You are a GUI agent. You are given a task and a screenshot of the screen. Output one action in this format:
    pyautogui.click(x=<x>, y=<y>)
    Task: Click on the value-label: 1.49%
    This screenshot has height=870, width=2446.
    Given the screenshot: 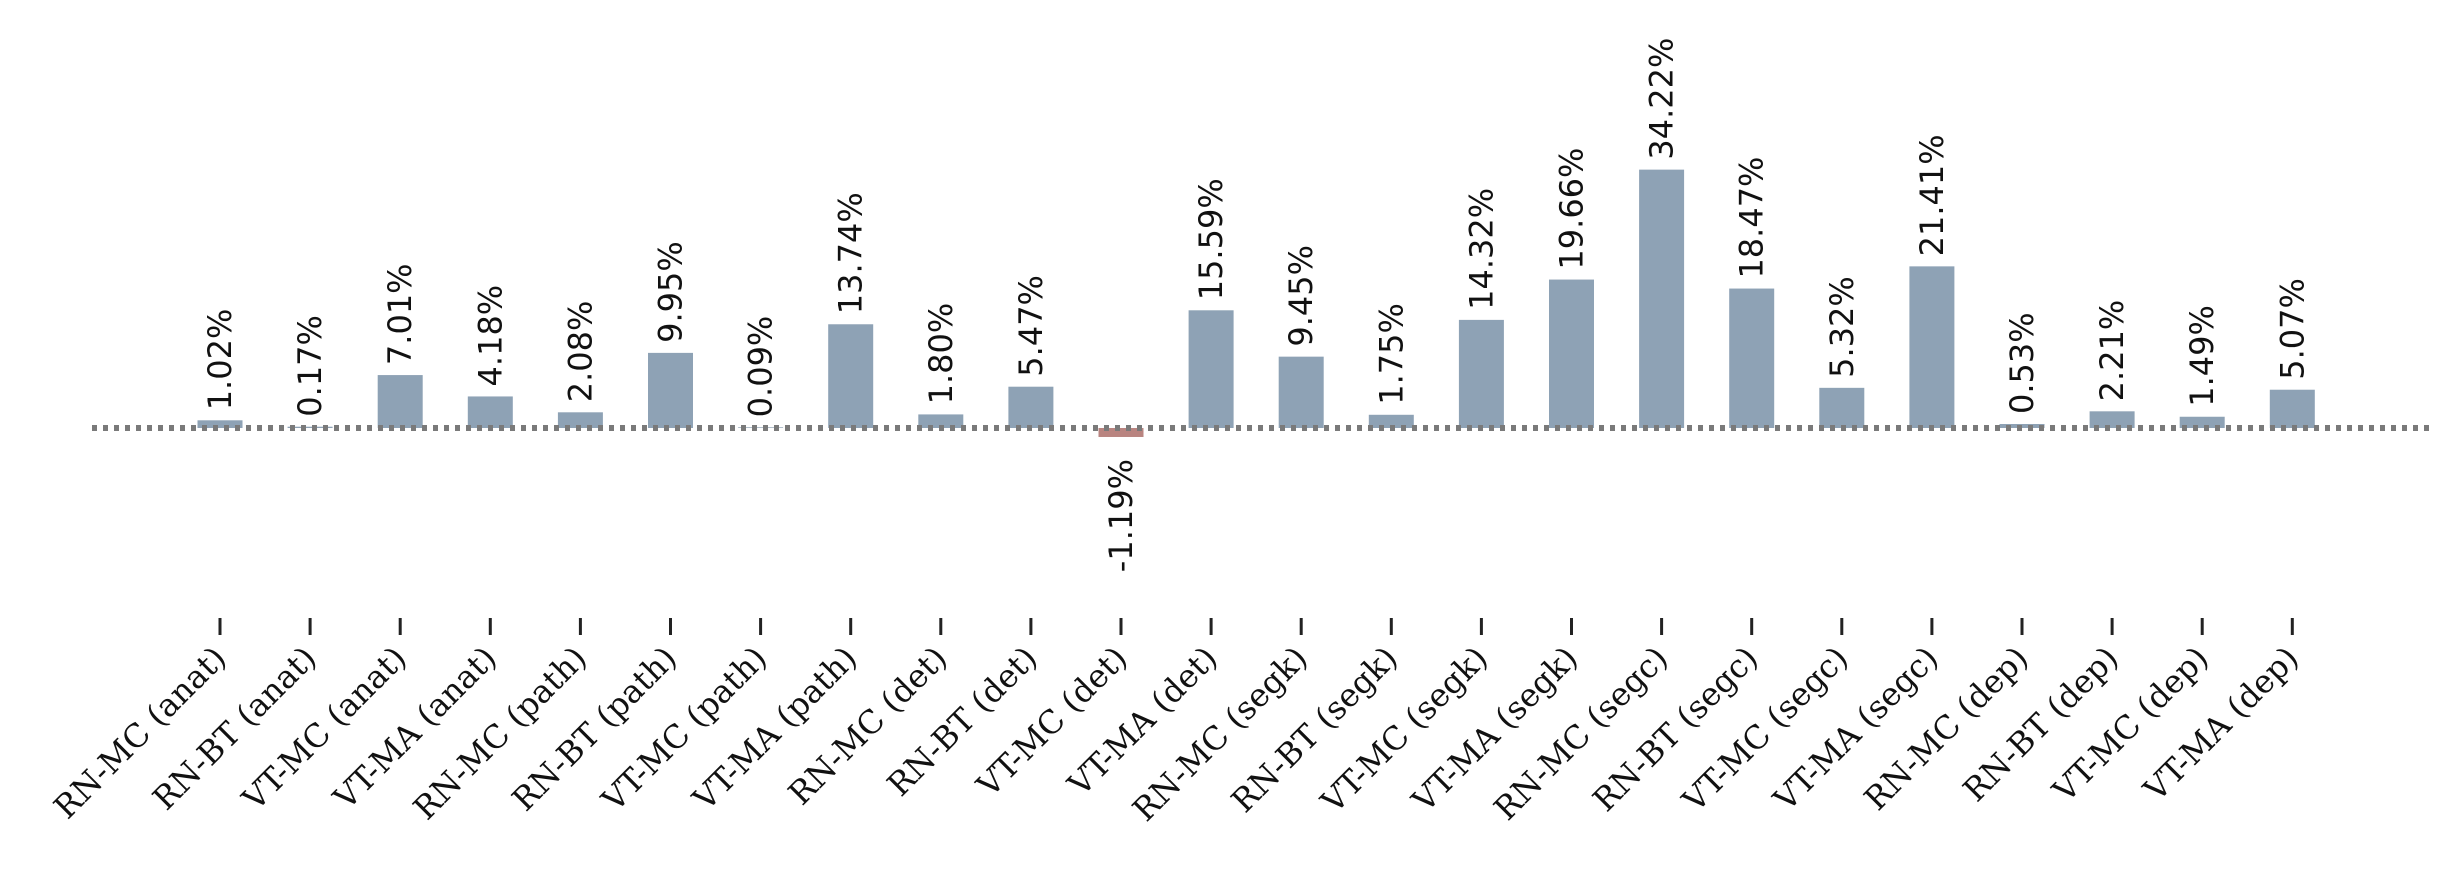 What is the action you would take?
    pyautogui.click(x=2202, y=356)
    